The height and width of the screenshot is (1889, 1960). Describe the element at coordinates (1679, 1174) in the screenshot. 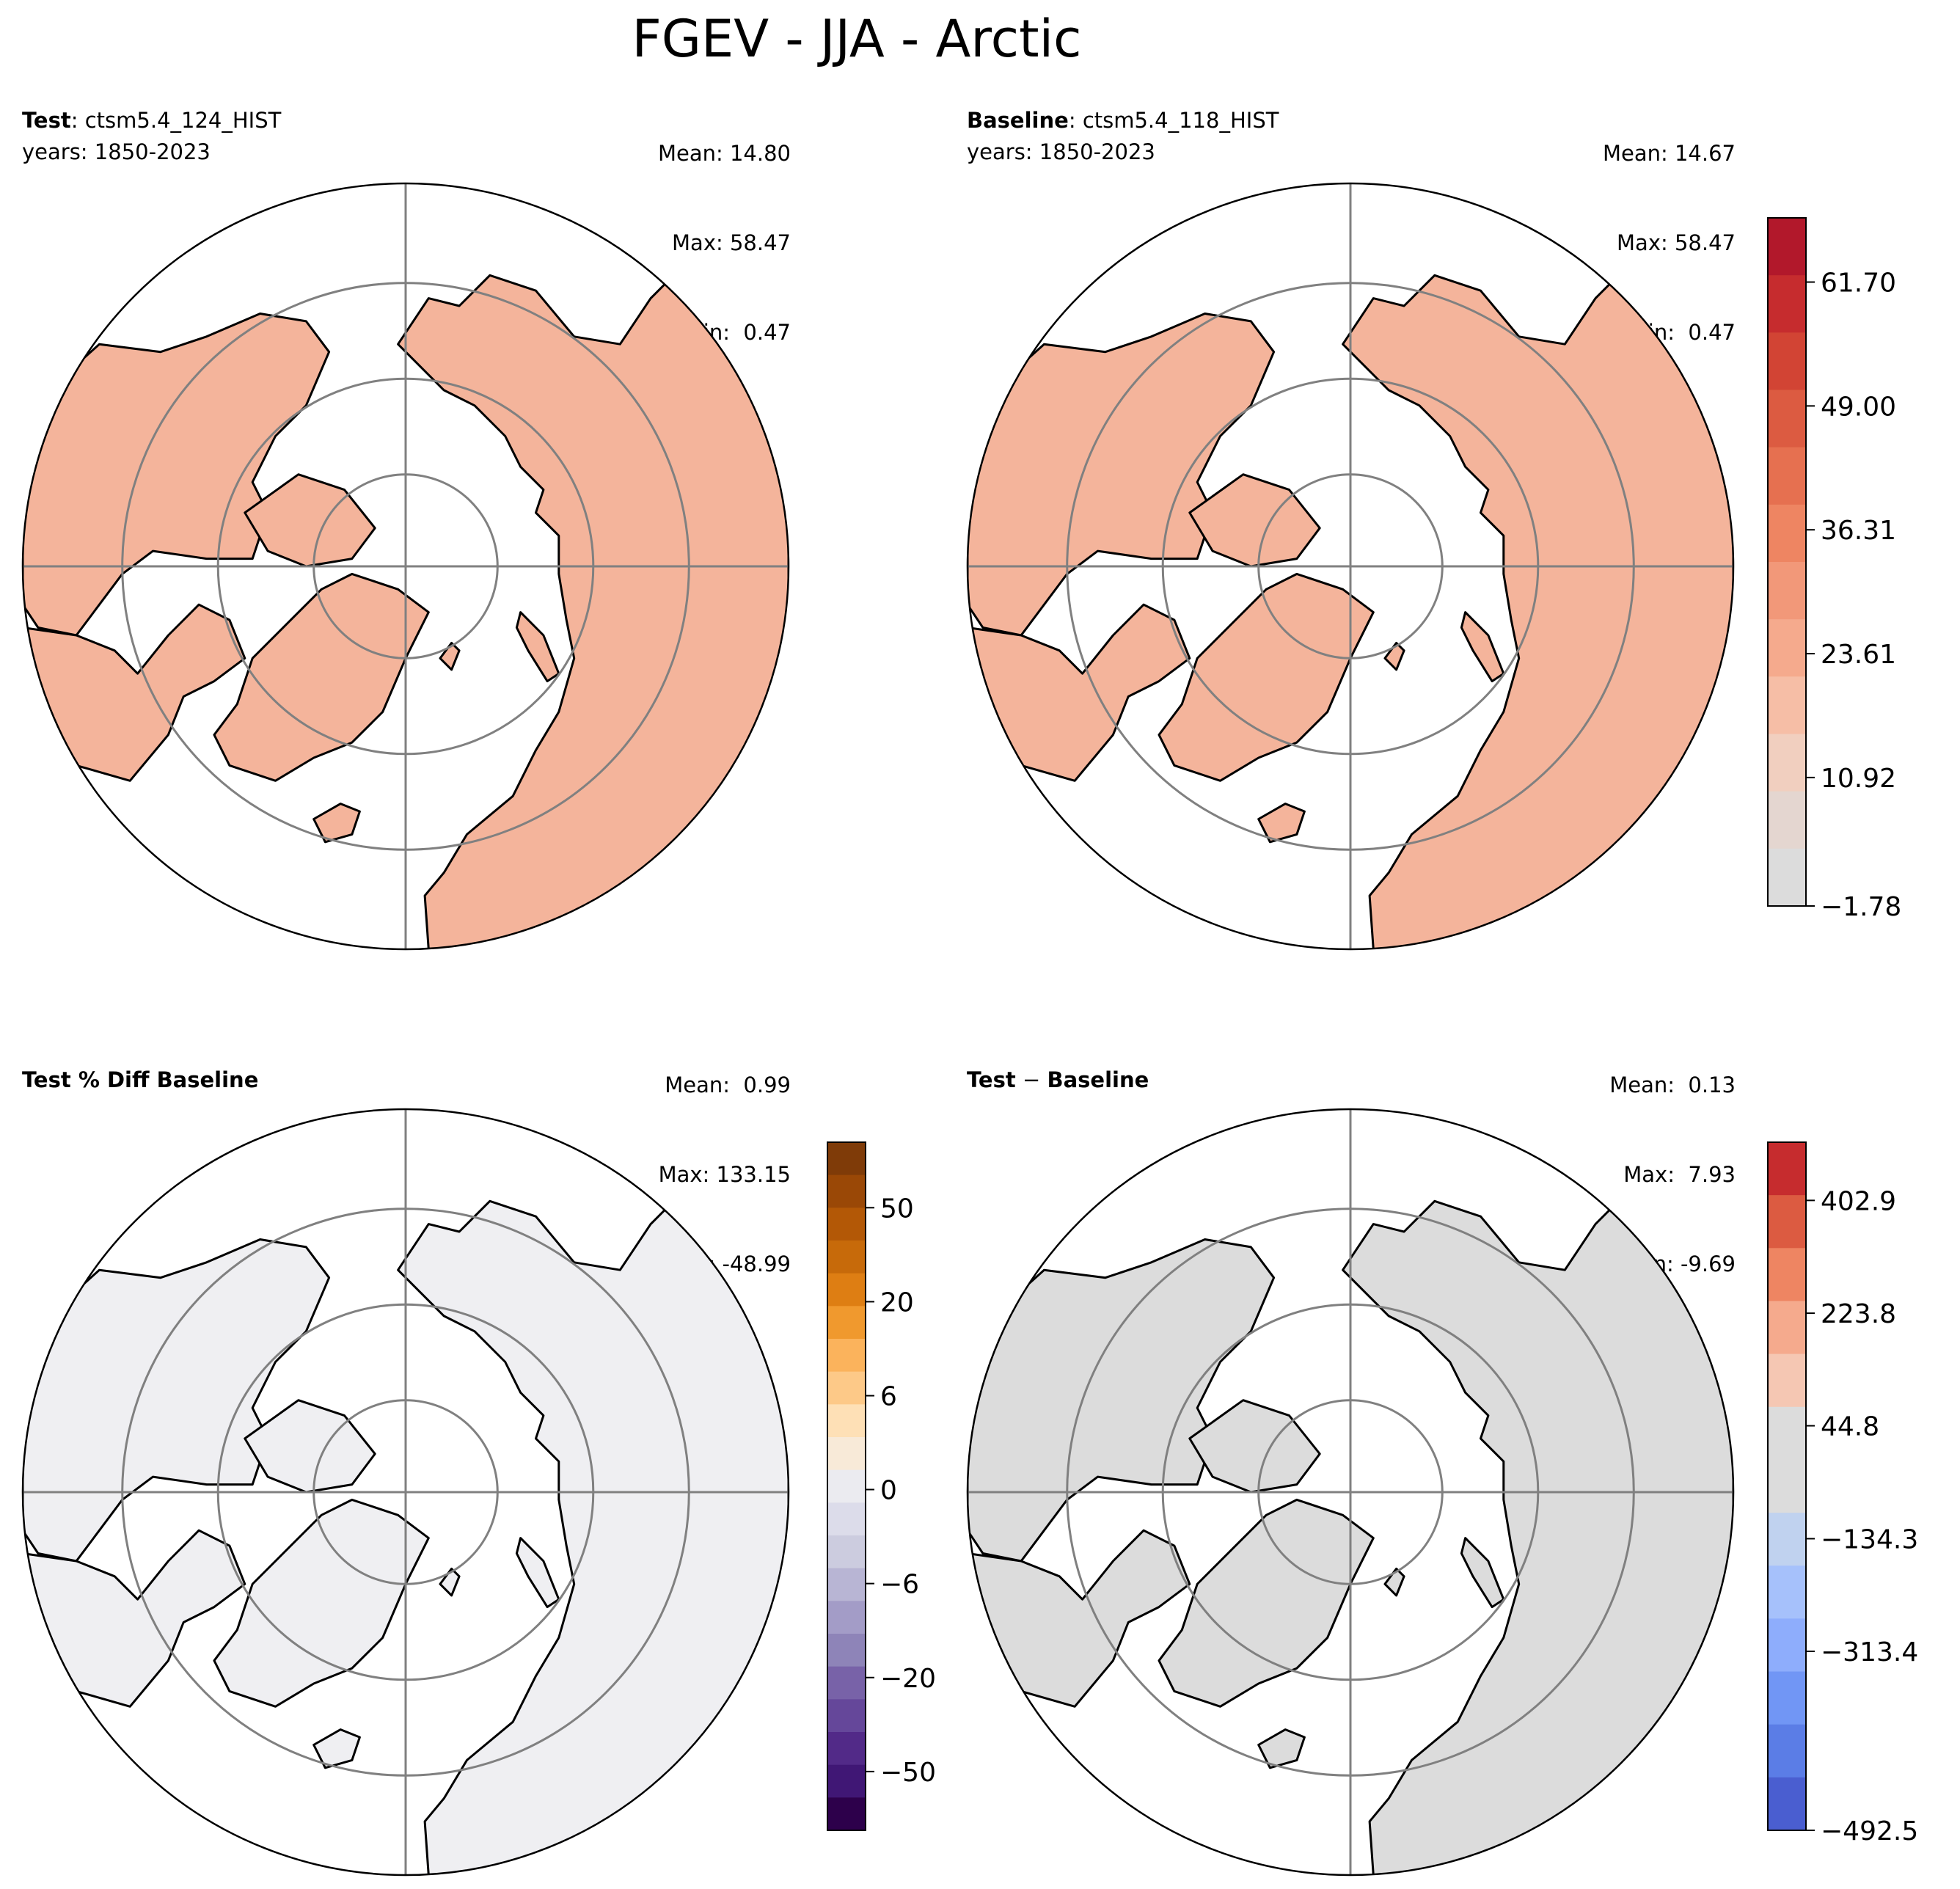

I see `stat-max: Max: 7.93` at that location.